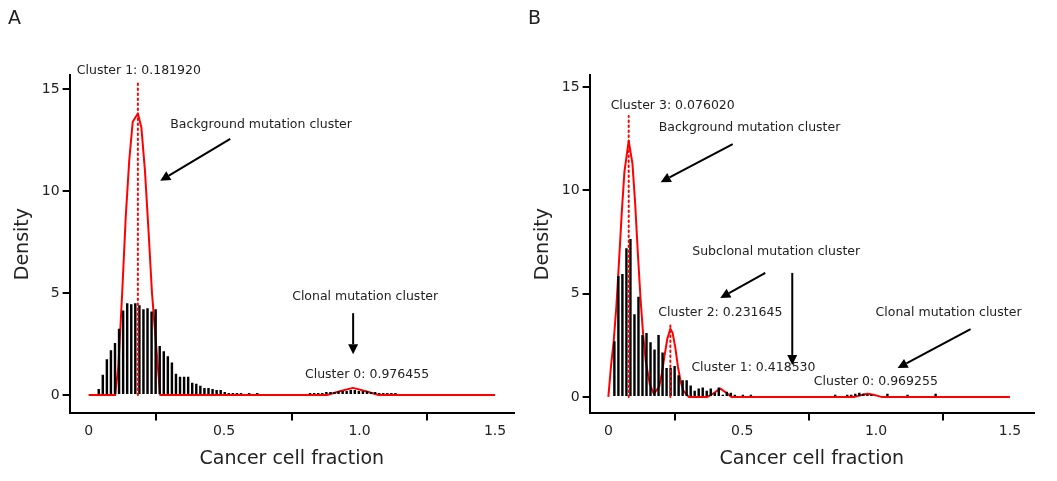  I want to click on annotation: Cluster 0: 0.969255, so click(875, 381).